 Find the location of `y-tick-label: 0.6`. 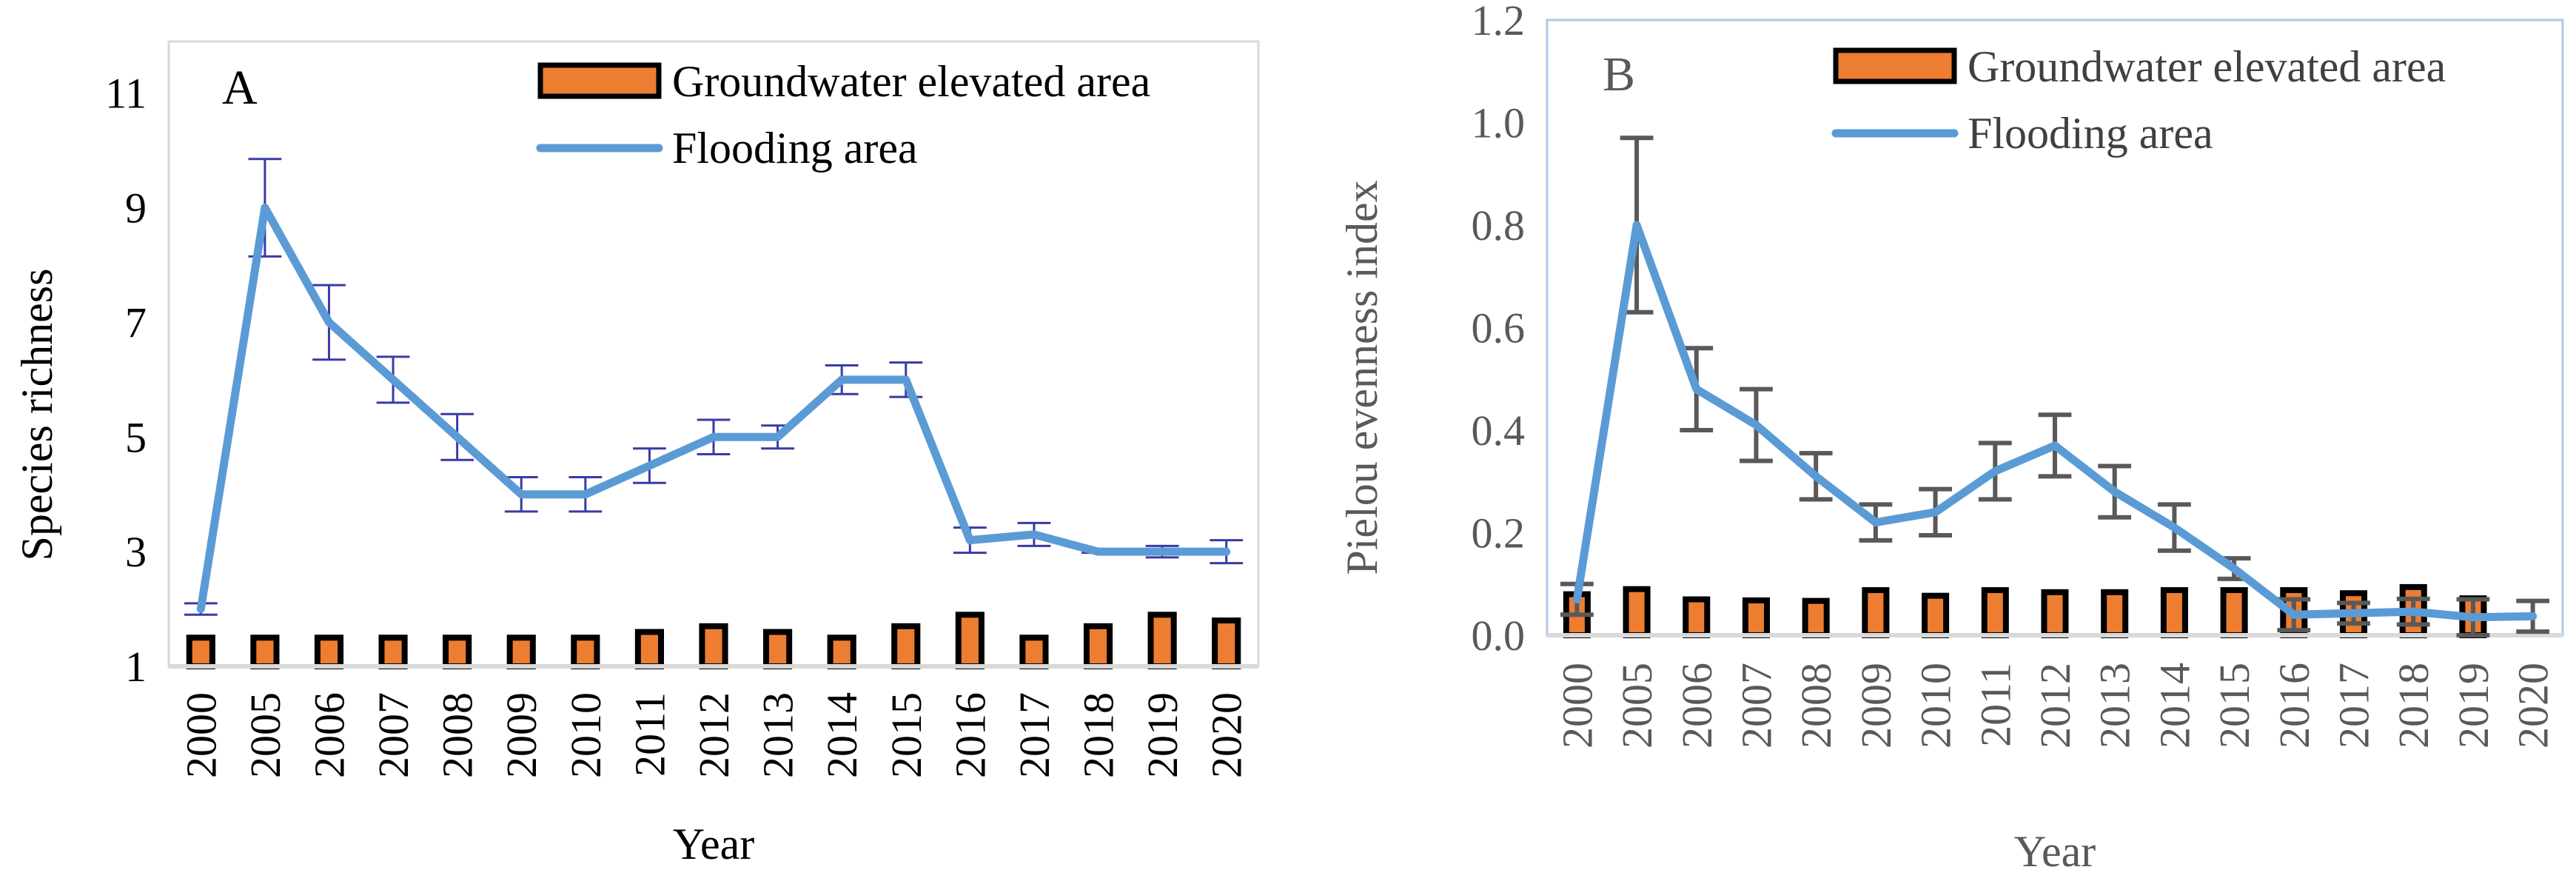

y-tick-label: 0.6 is located at coordinates (1499, 328).